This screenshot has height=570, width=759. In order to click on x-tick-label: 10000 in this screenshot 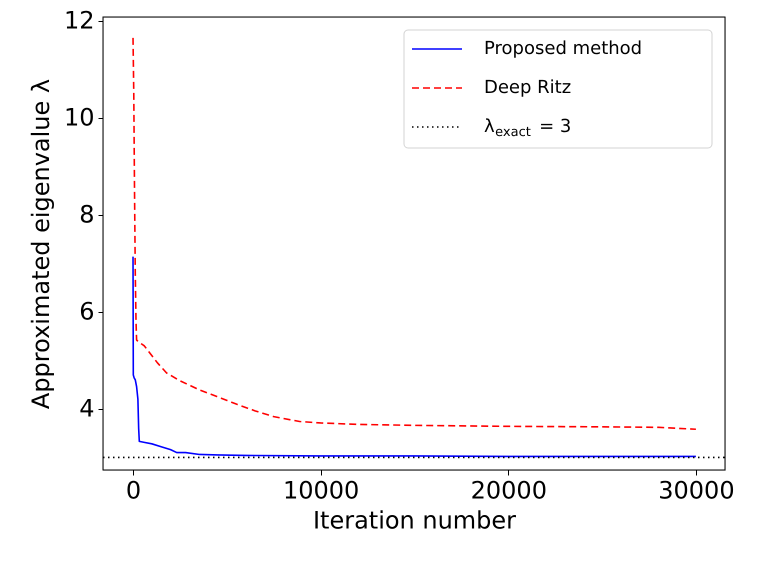, I will do `click(321, 490)`.